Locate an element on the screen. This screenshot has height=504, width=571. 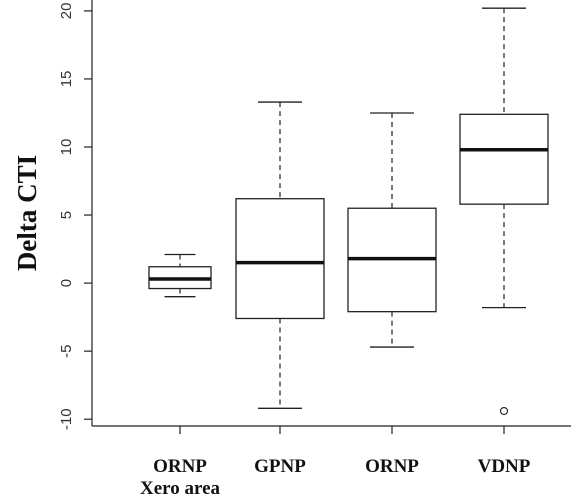
y-tick-label: 10 is located at coordinates (66, 147).